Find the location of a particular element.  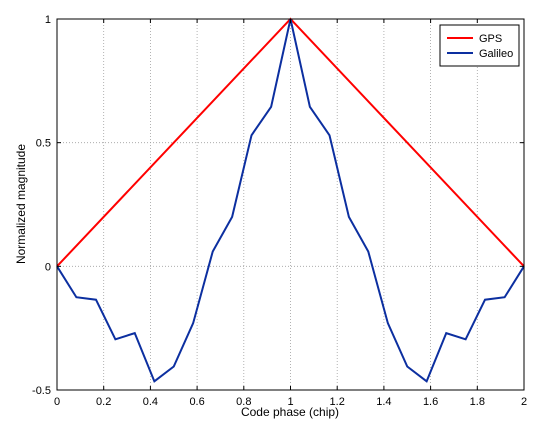

x-tick-label: 0.4 is located at coordinates (150, 402).